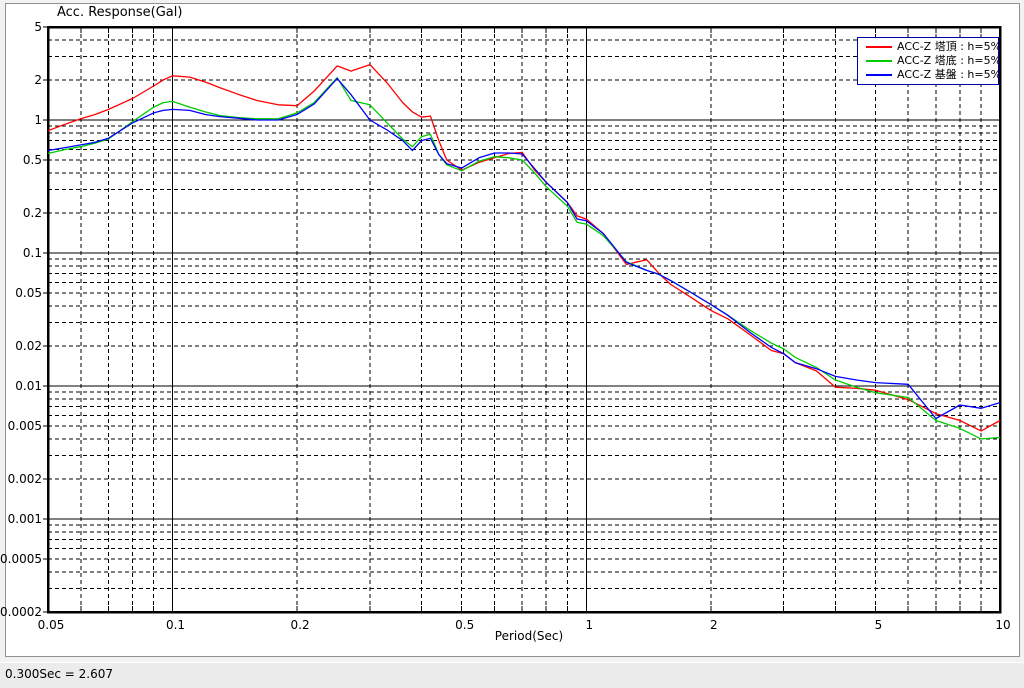  I want to click on legend-item-0: ACC-Z 塔頂 : h=5%, so click(930, 47).